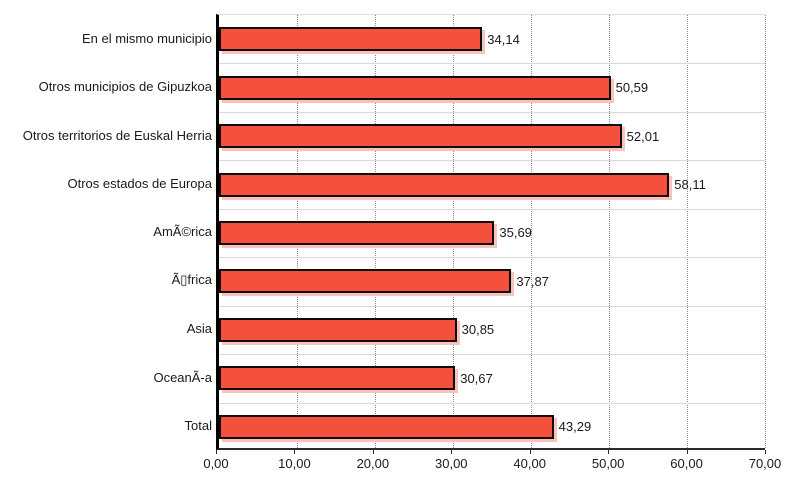 The width and height of the screenshot is (800, 500). What do you see at coordinates (686, 463) in the screenshot?
I see `x-tick-label: 60,00` at bounding box center [686, 463].